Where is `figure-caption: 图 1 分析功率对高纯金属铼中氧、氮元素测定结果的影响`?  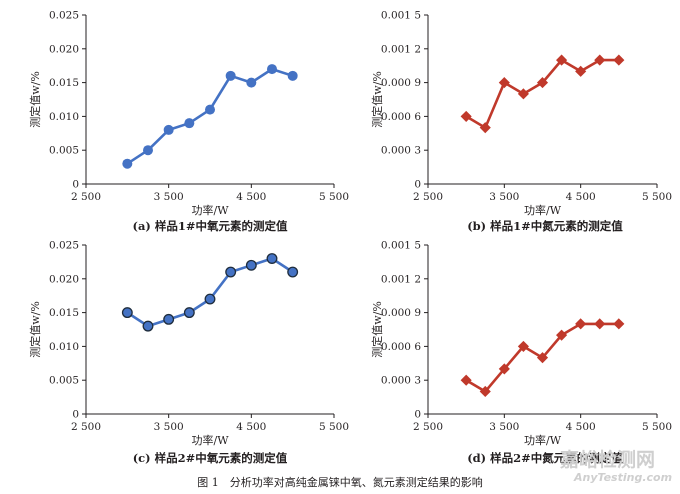 figure-caption: 图 1 分析功率对高纯金属铼中氧、氮元素测定结果的影响 is located at coordinates (340, 482).